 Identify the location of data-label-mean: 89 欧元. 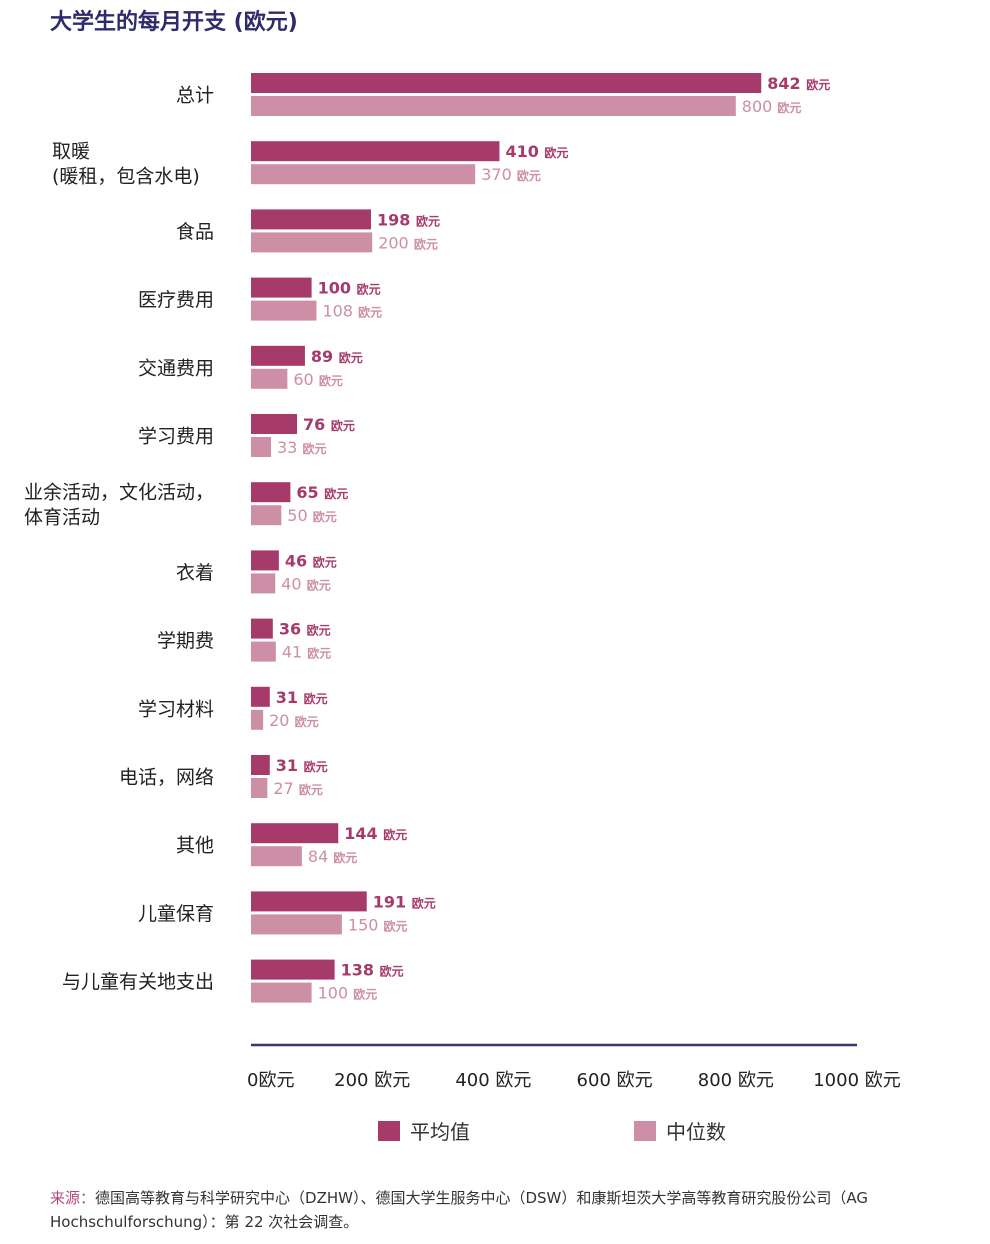
(337, 356).